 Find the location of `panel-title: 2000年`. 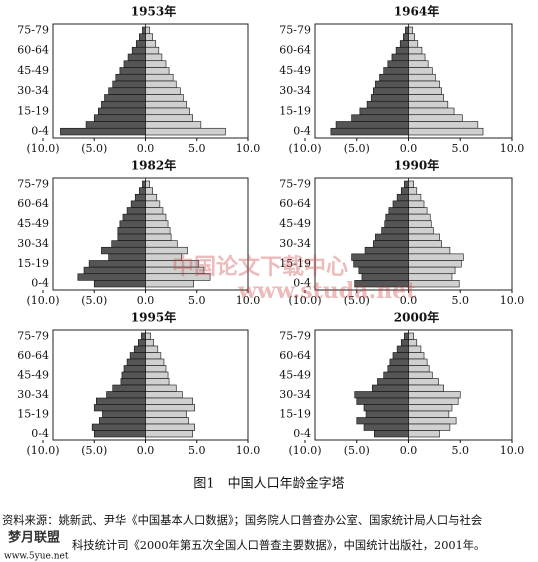

panel-title: 2000年 is located at coordinates (416, 317).